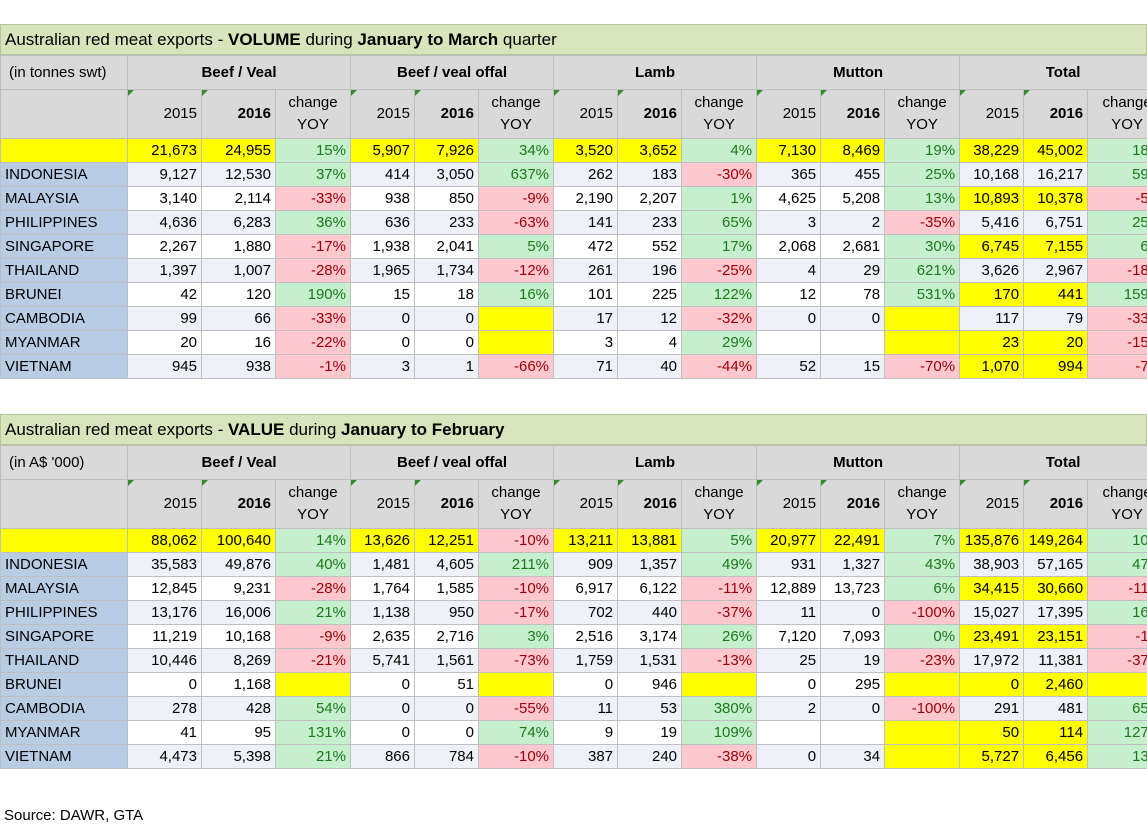 This screenshot has width=1147, height=829. What do you see at coordinates (922, 222) in the screenshot?
I see `data-cell: -35%` at bounding box center [922, 222].